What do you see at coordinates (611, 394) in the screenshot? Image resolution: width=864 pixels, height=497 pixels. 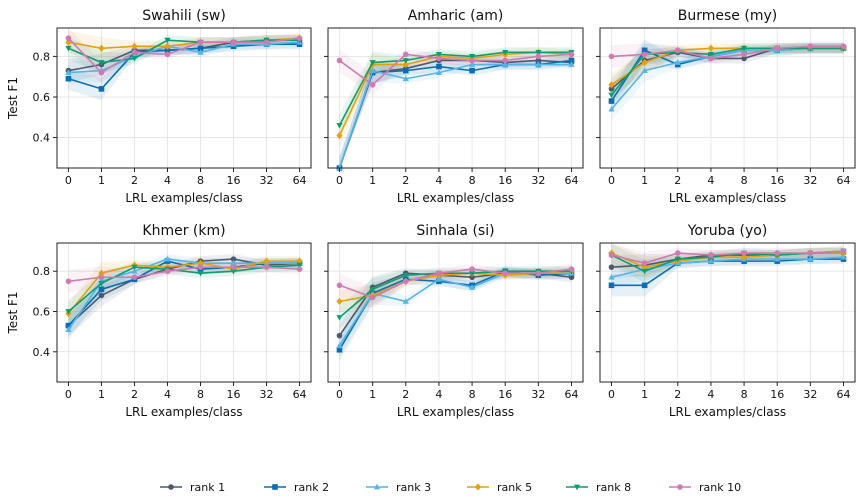 I see `x-tick-label: 0` at bounding box center [611, 394].